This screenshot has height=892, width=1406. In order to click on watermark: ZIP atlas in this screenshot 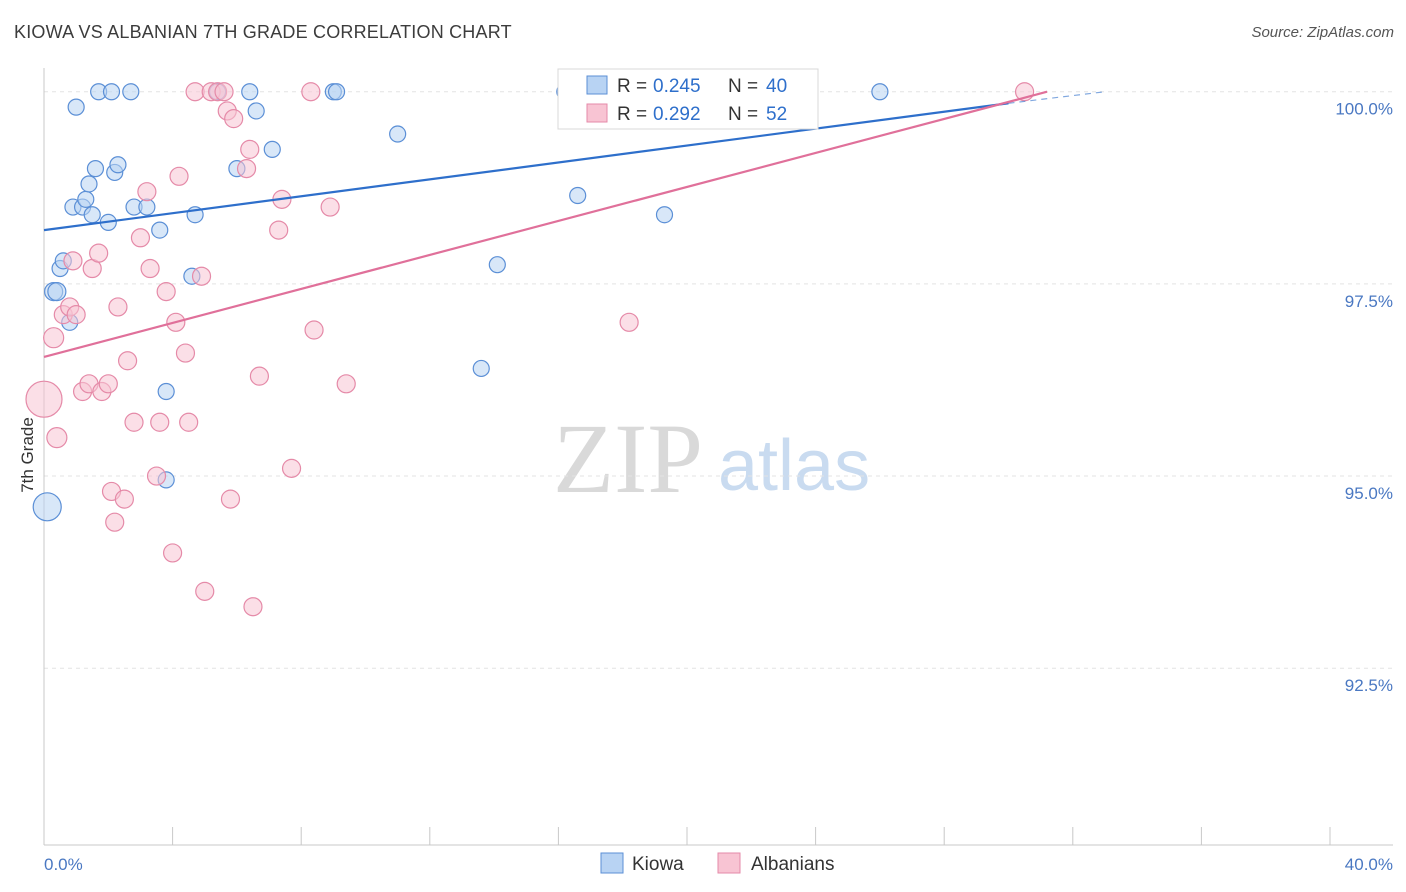, I will do `click(711, 458)`.